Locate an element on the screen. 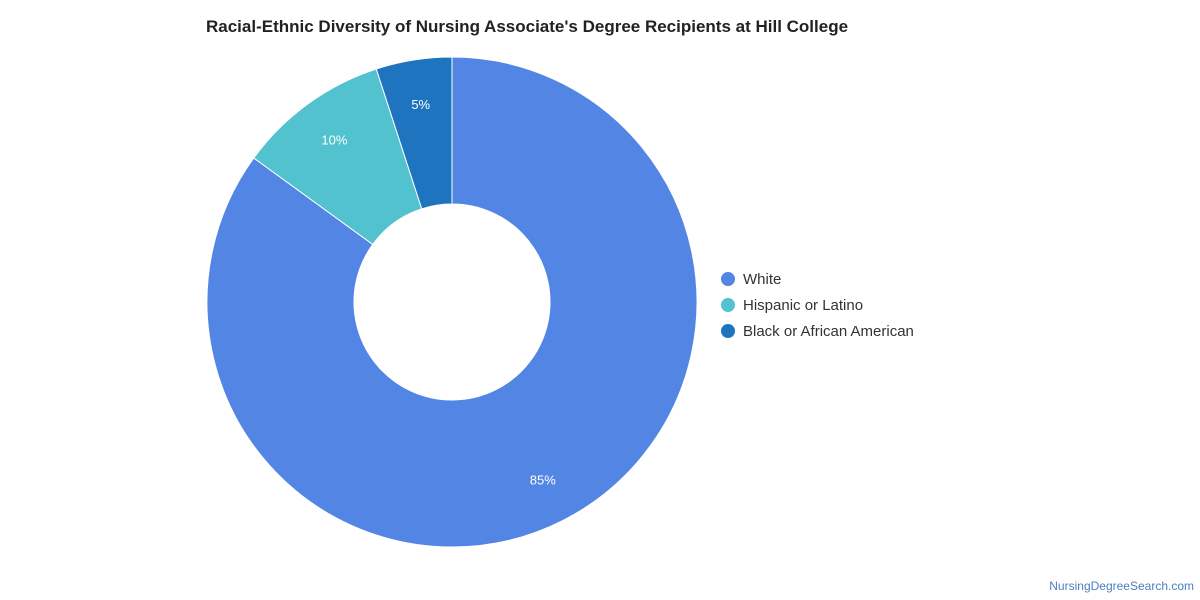 The height and width of the screenshot is (600, 1200). legend-item-white: White is located at coordinates (817, 279).